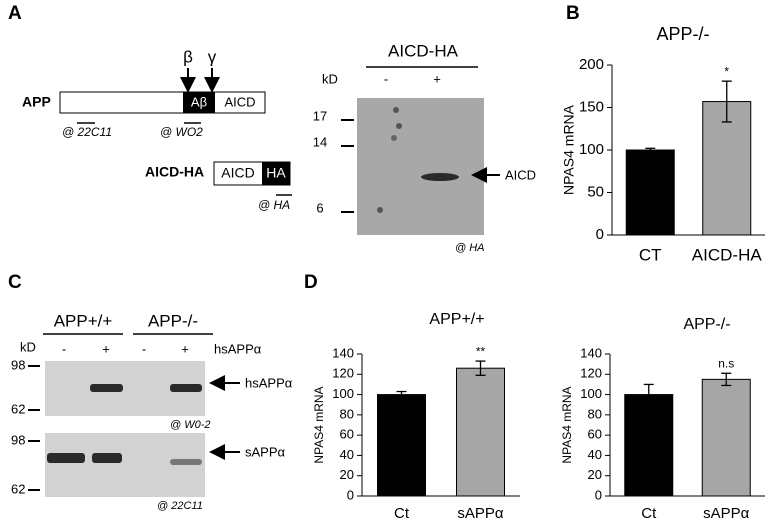 This screenshot has width=775, height=522. Describe the element at coordinates (320, 115) in the screenshot. I see `marker-label: 17` at that location.